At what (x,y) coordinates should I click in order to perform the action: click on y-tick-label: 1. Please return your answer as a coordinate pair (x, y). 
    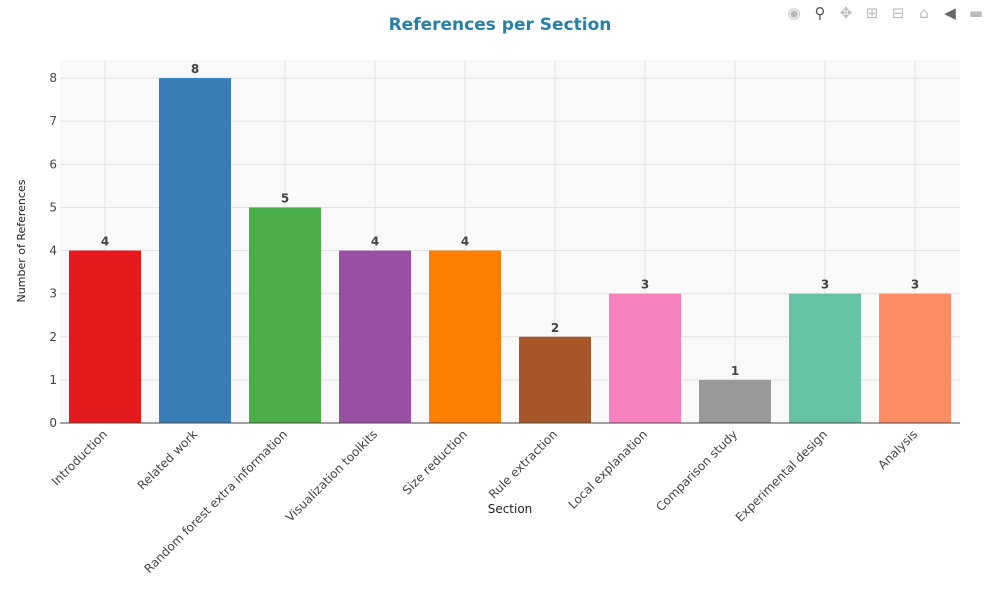
    Looking at the image, I should click on (53, 380).